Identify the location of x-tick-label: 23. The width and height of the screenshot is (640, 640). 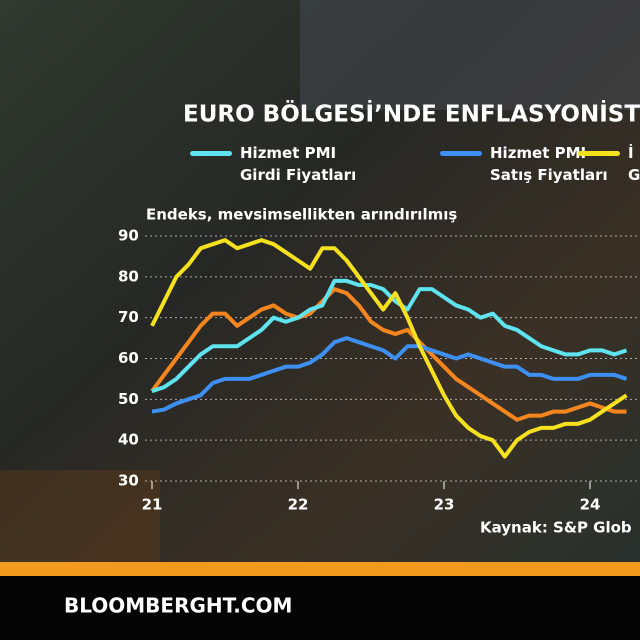
(444, 505).